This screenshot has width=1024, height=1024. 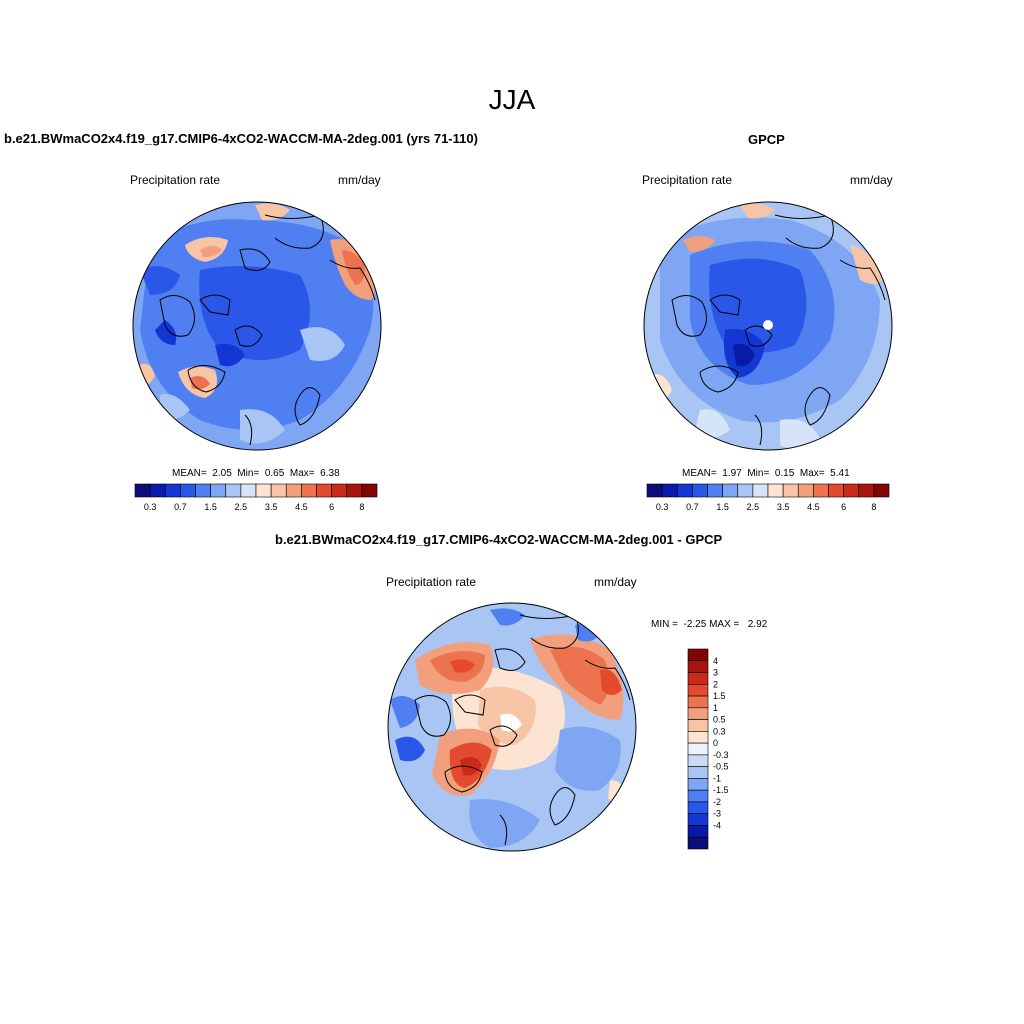 What do you see at coordinates (180, 507) in the screenshot?
I see `model-colorbar-tick-label: 0.7` at bounding box center [180, 507].